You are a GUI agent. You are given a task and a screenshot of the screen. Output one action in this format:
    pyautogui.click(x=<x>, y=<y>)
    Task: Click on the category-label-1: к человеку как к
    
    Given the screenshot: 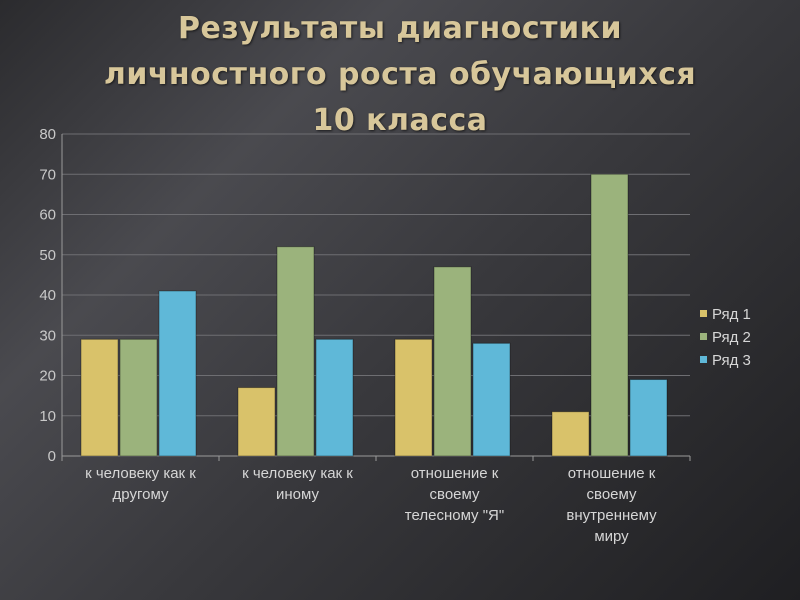 What is the action you would take?
    pyautogui.click(x=140, y=473)
    